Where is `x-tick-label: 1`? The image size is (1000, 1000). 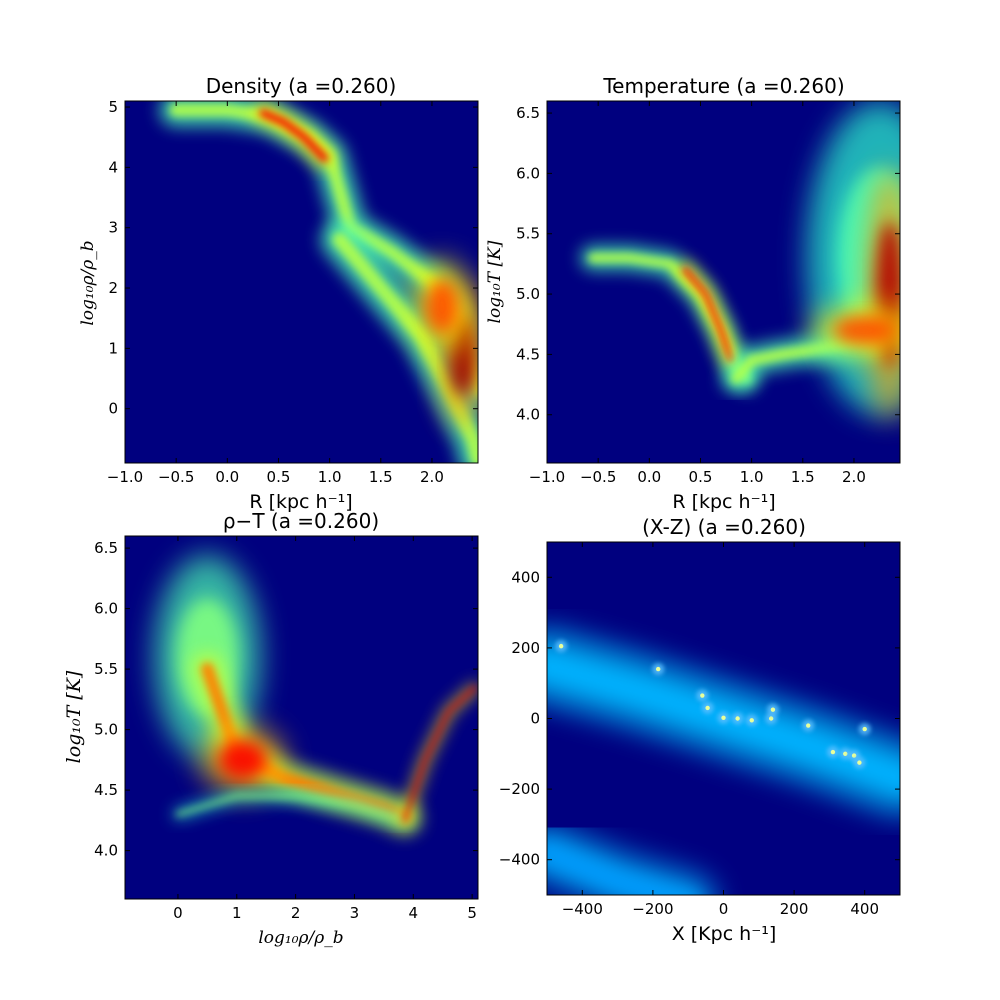 x-tick-label: 1 is located at coordinates (237, 913).